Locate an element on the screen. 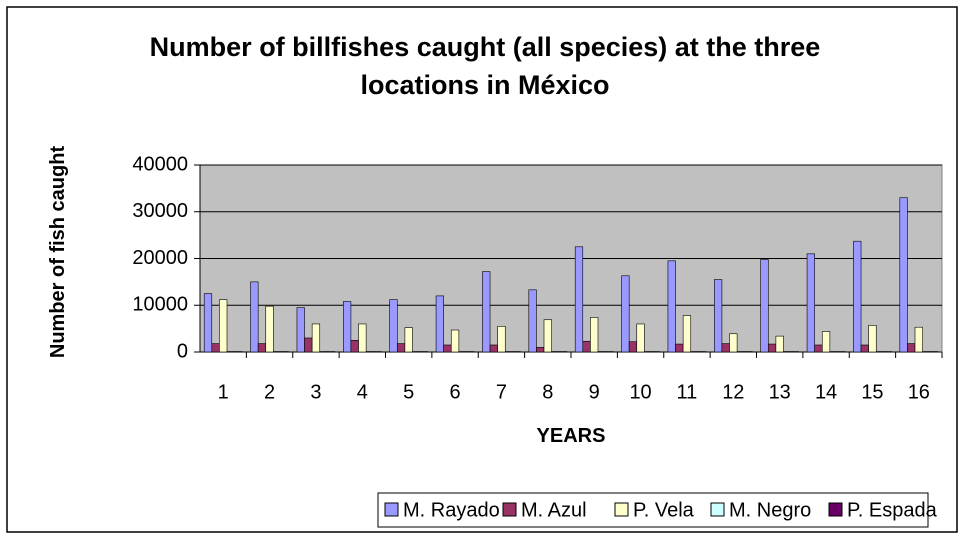 This screenshot has height=539, width=966. x-tick-label: 3 is located at coordinates (315, 392).